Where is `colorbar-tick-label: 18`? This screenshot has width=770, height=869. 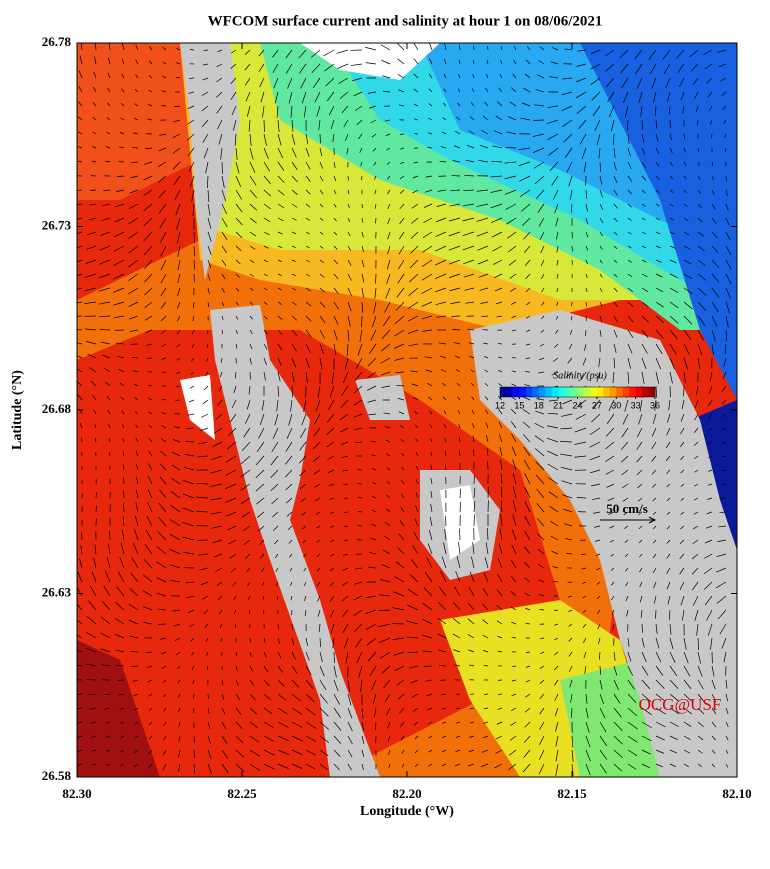 colorbar-tick-label: 18 is located at coordinates (539, 405).